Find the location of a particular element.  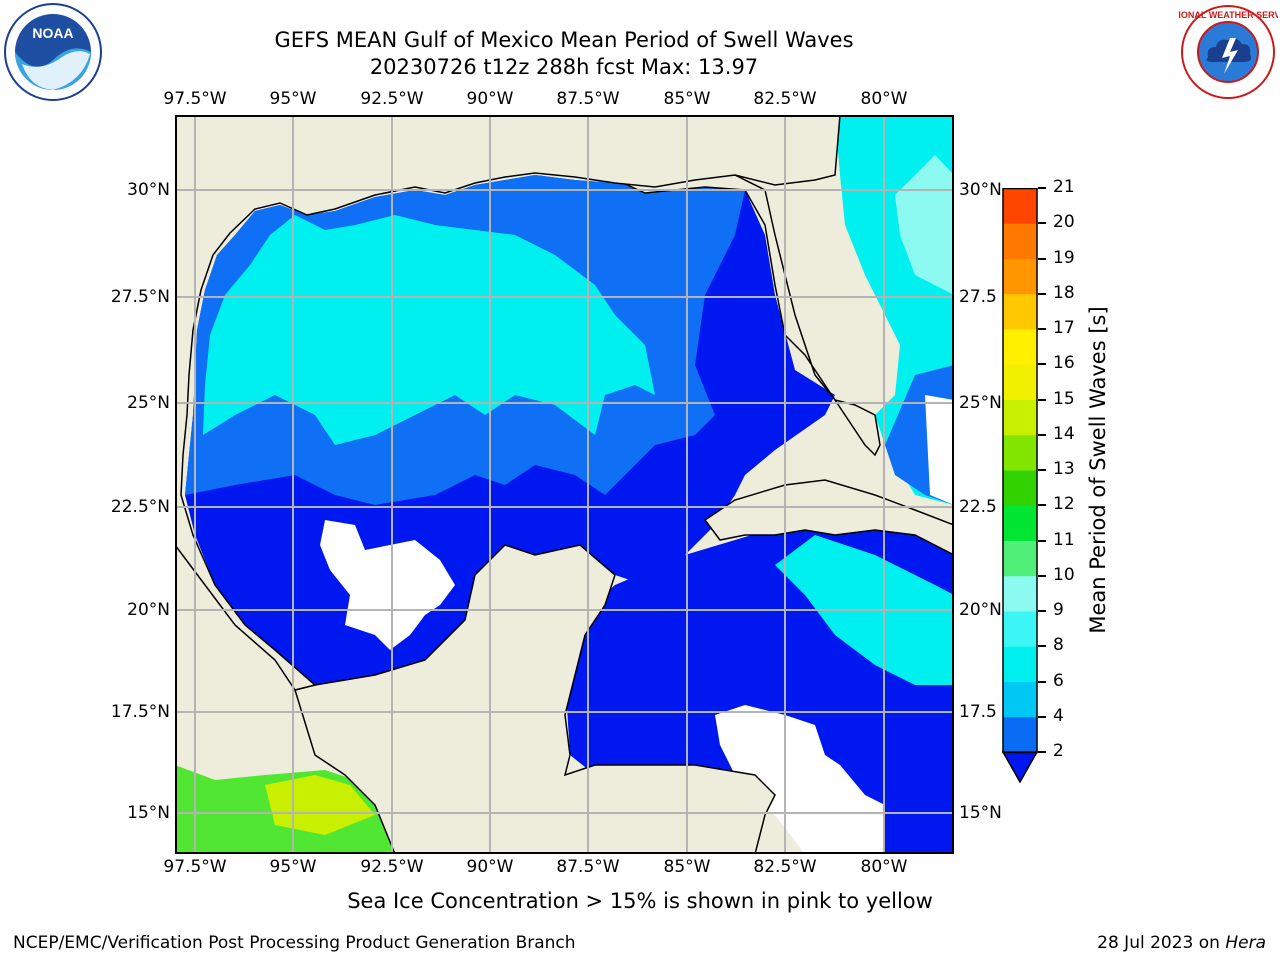

y-tick-right-2: 27.5 is located at coordinates (978, 297).